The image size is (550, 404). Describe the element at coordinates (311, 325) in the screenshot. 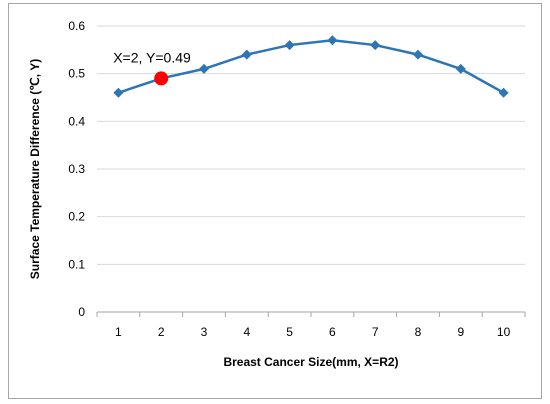

I see `x-axis-ticks: 1 2 3 4 5 6 7 8 9 10` at that location.